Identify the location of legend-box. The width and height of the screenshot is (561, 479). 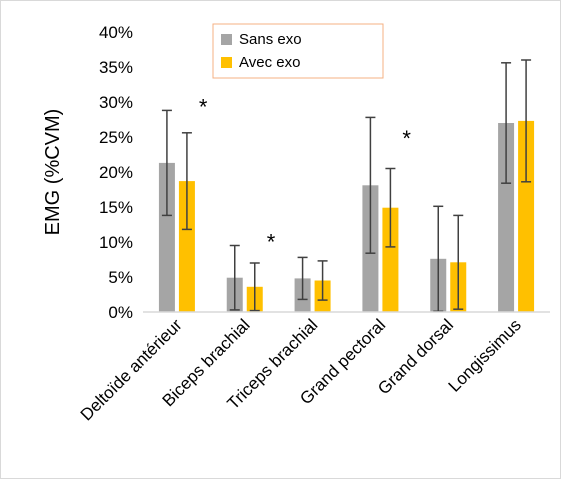
(298, 51).